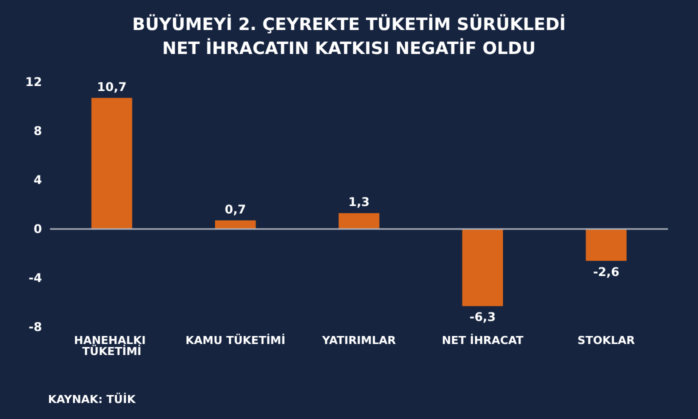 This screenshot has height=419, width=698. I want to click on x-tick-label: KAMU TÜKETİMİ, so click(235, 340).